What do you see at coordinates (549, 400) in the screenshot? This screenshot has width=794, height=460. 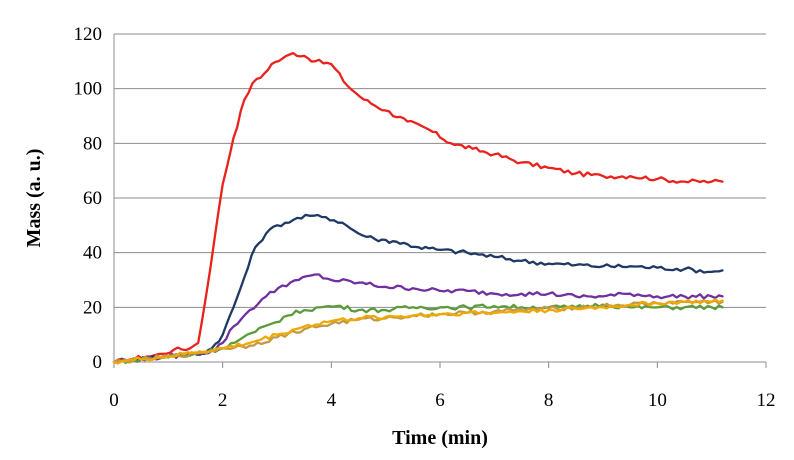 I see `x-tick-label: 8` at bounding box center [549, 400].